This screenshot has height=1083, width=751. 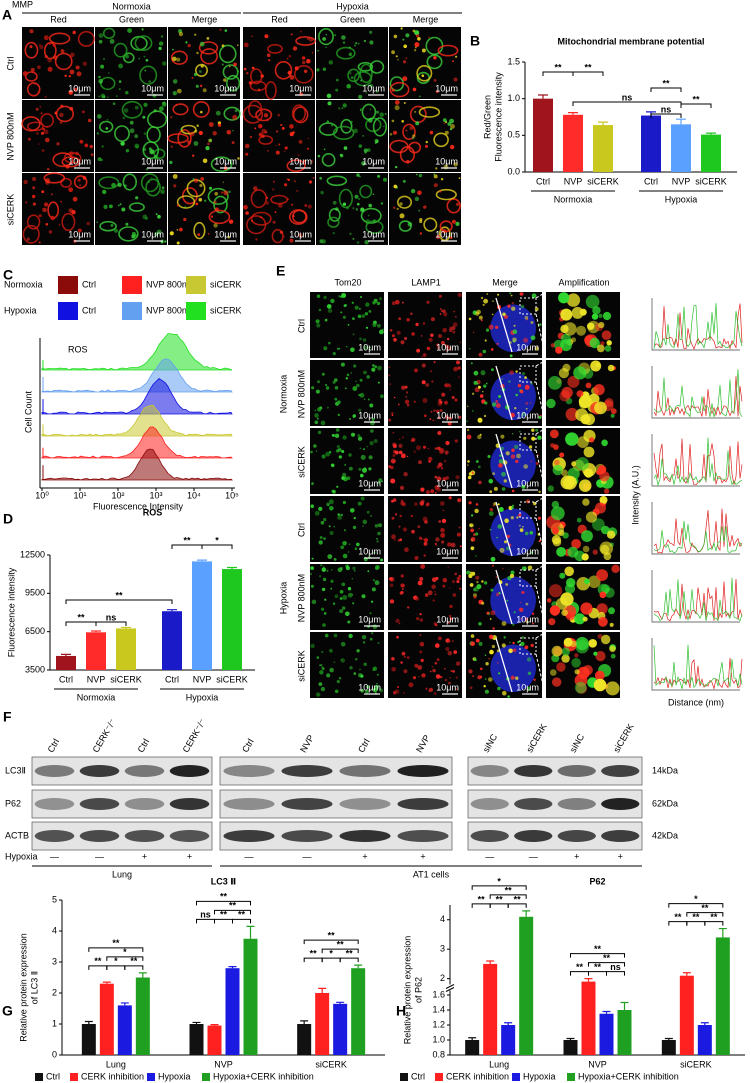 I want to click on channel-label: Green, so click(x=131, y=19).